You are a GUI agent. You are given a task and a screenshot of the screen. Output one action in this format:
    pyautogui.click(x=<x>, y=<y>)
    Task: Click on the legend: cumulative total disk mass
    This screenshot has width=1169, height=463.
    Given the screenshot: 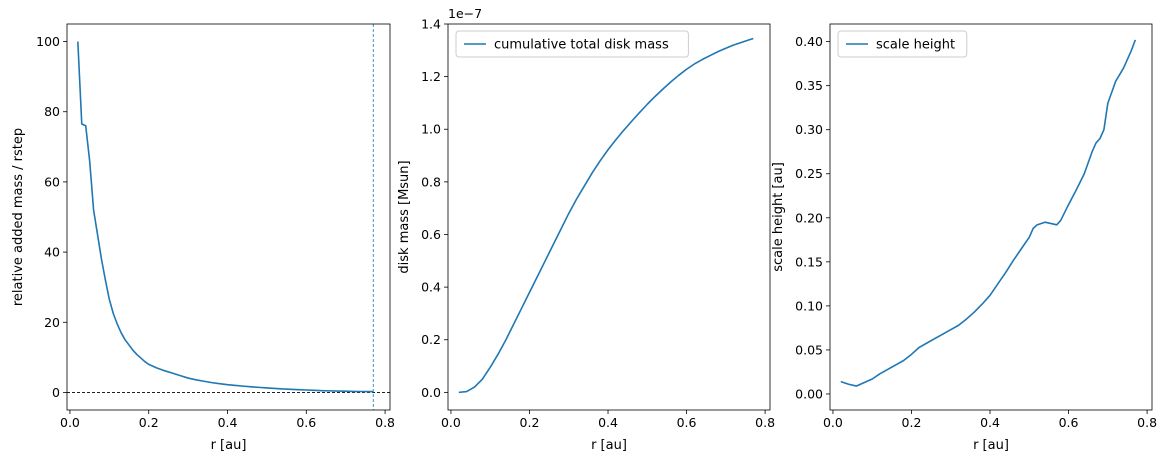 What is the action you would take?
    pyautogui.click(x=572, y=44)
    